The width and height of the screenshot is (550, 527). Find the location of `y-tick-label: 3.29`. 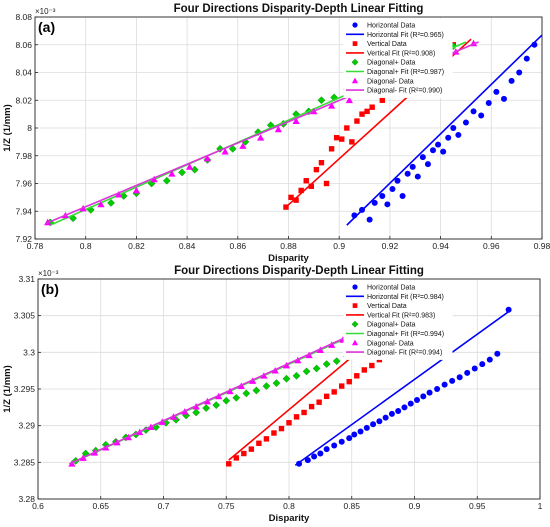

y-tick-label: 3.29 is located at coordinates (26, 426).